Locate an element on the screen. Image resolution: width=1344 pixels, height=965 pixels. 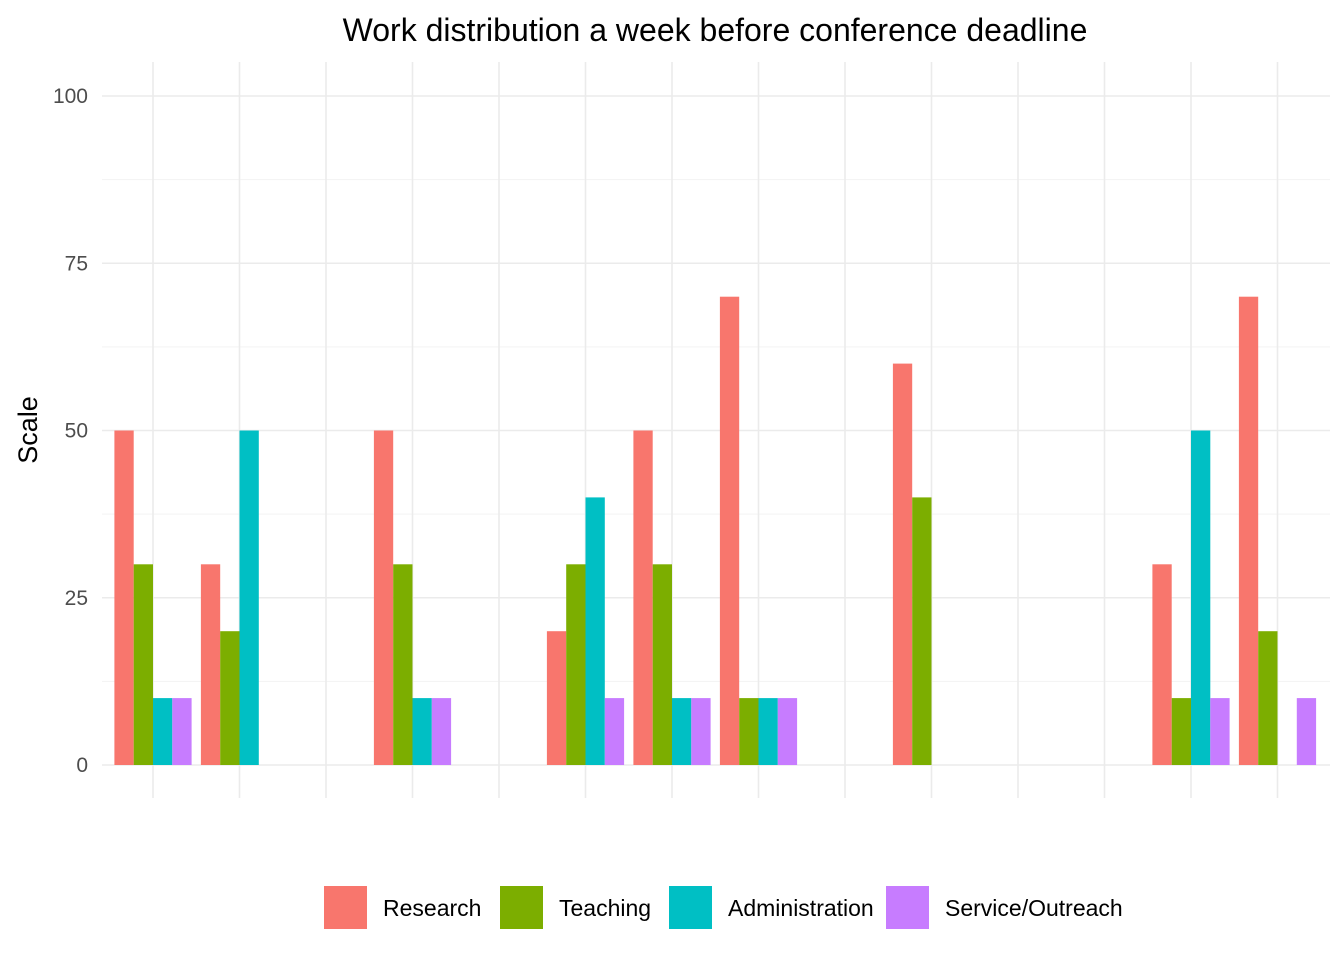
y-tick-label: 50 is located at coordinates (76, 431).